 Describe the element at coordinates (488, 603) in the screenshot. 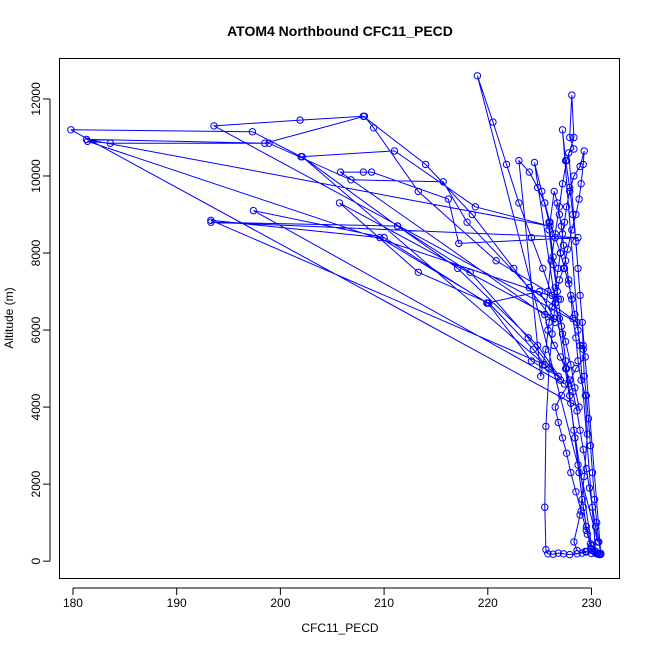

I see `x-tick-label: 220` at that location.